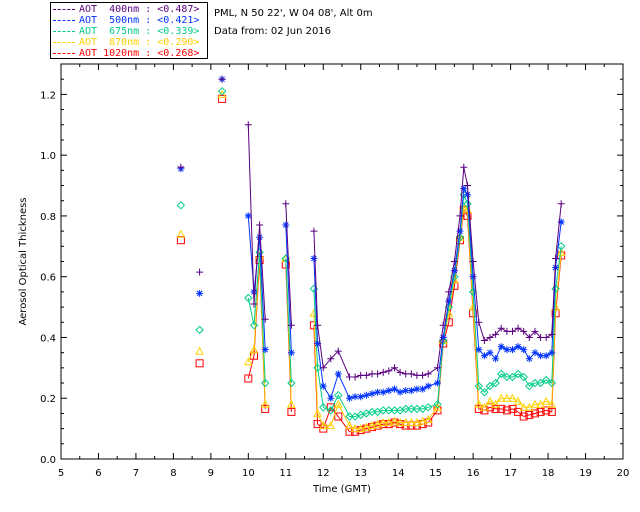 Image resolution: width=640 pixels, height=512 pixels. I want to click on x-tick-label: 8, so click(173, 473).